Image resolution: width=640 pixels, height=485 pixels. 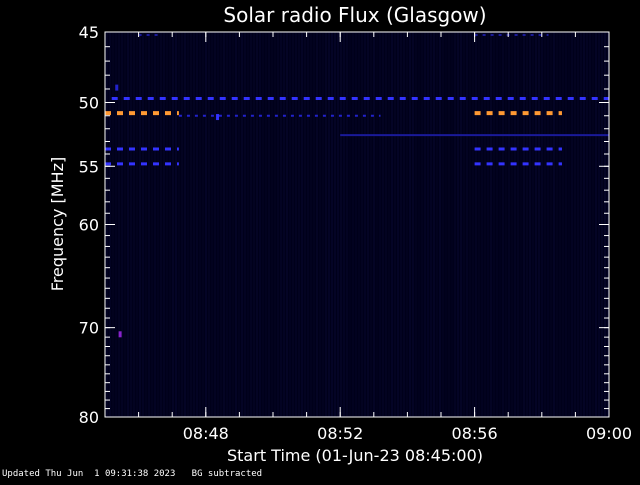 I want to click on x-axis-label: Start Time (01-Jun-23 08:45:00), so click(x=355, y=455).